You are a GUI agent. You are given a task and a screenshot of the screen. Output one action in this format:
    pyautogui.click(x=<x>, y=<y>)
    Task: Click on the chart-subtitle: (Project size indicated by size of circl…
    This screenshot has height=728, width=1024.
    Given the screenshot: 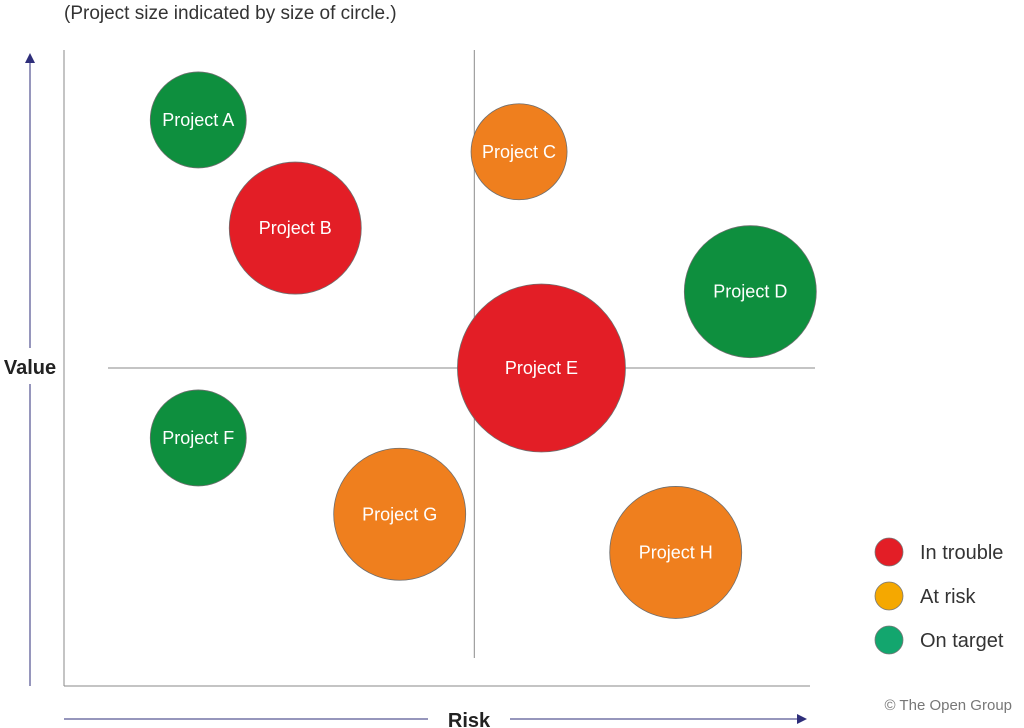 What is the action you would take?
    pyautogui.click(x=230, y=13)
    